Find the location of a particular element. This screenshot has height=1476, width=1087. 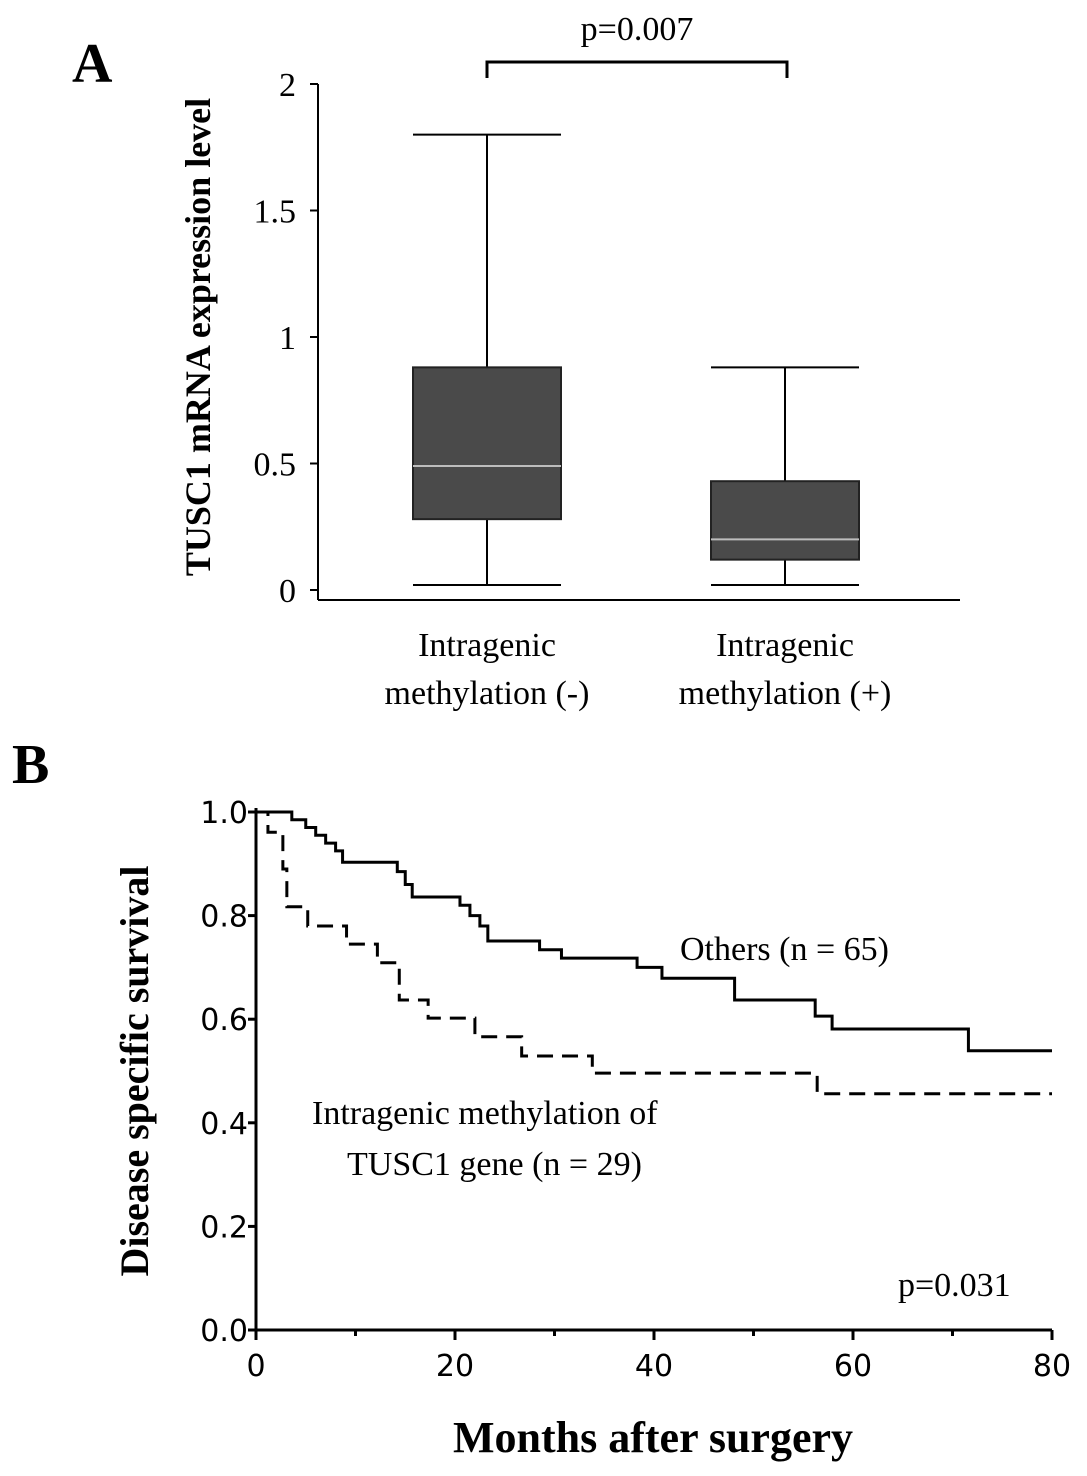

y-tick-label: 0.0 is located at coordinates (224, 1331).